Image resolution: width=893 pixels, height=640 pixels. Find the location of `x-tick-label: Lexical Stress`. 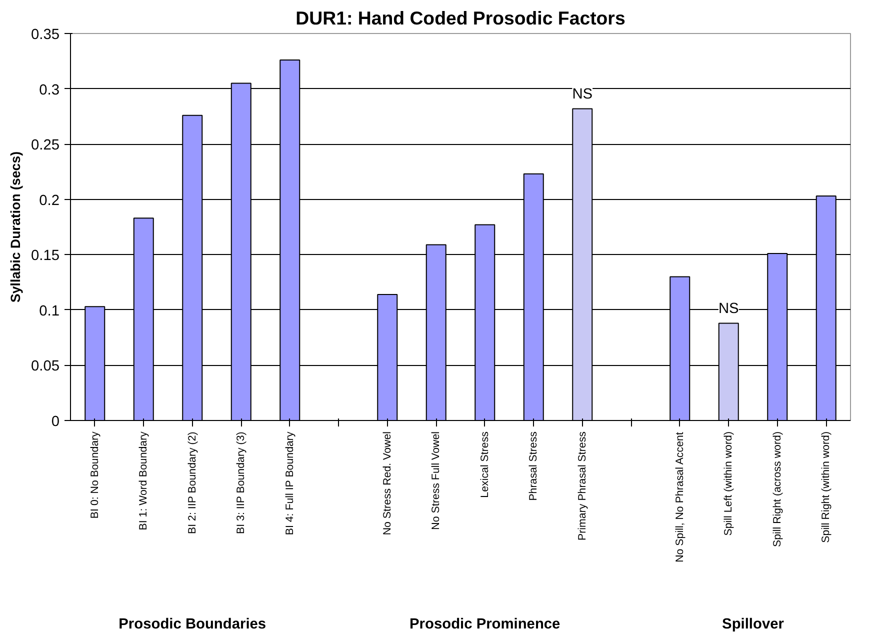

x-tick-label: Lexical Stress is located at coordinates (484, 464).